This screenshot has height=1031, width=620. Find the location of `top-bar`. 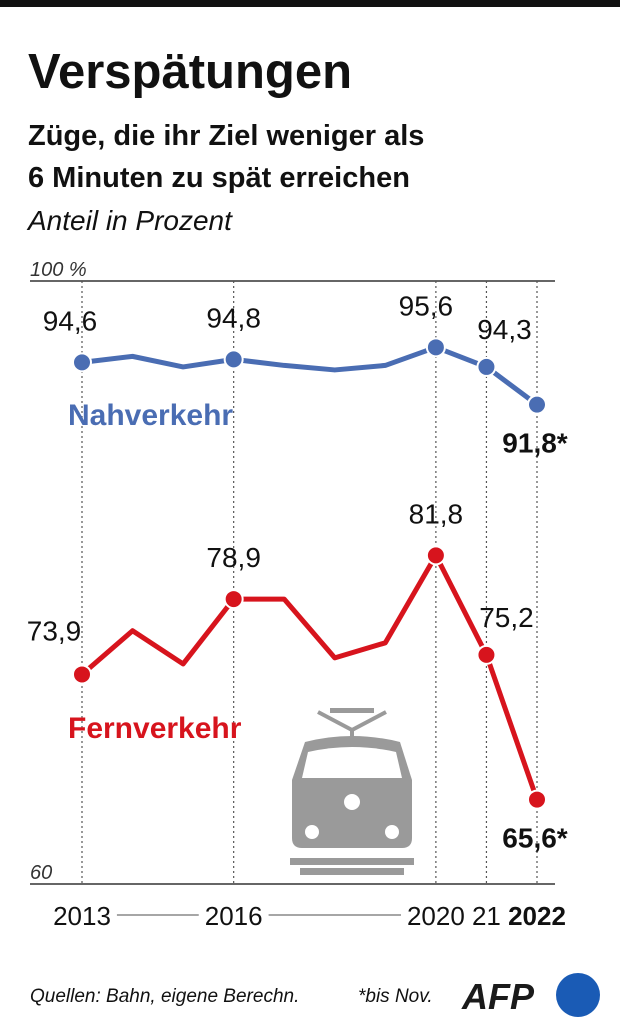

top-bar is located at coordinates (310, 3).